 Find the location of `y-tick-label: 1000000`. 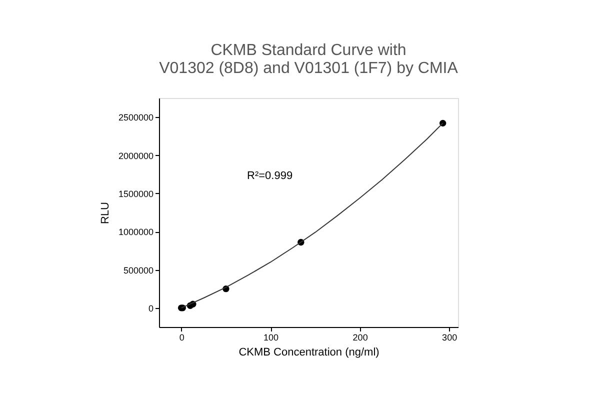

y-tick-label: 1000000 is located at coordinates (136, 232).